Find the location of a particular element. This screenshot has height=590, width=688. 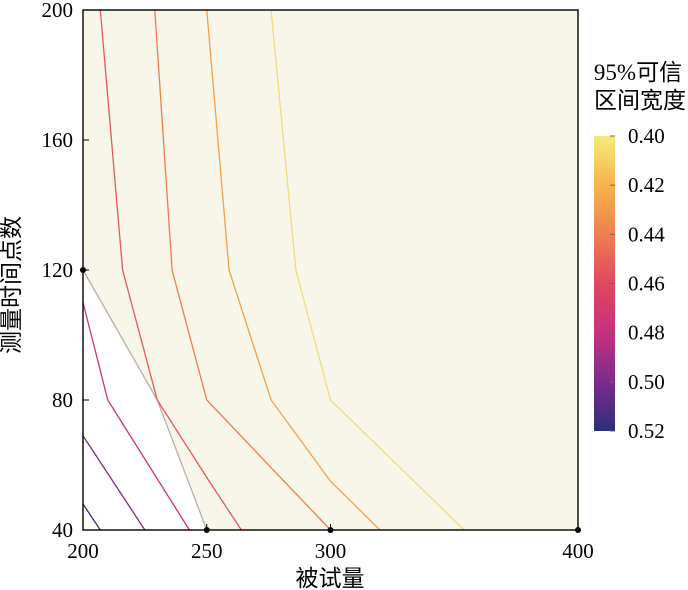

y-tick-label-80: 80 is located at coordinates (62, 400).